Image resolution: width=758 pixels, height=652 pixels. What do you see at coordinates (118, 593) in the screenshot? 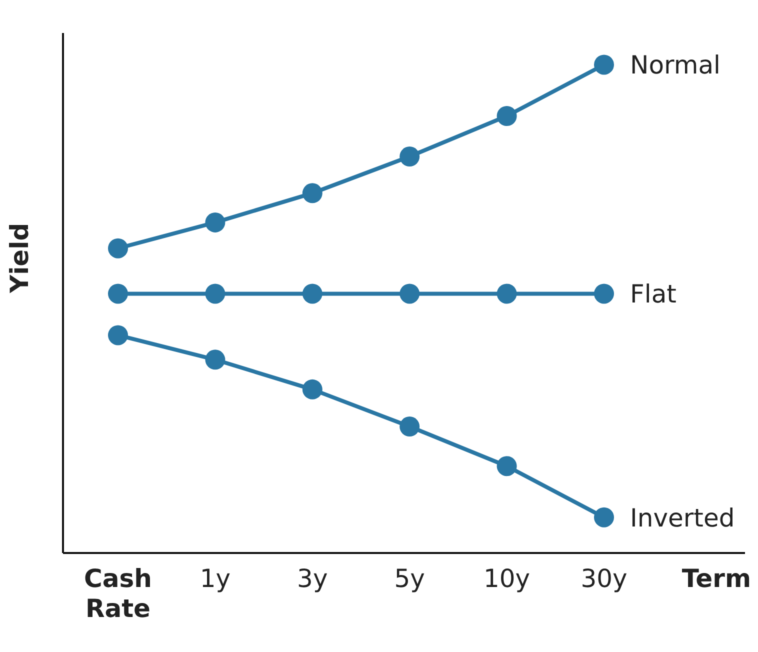
I see `x-tick-label: Cash Rate` at bounding box center [118, 593].